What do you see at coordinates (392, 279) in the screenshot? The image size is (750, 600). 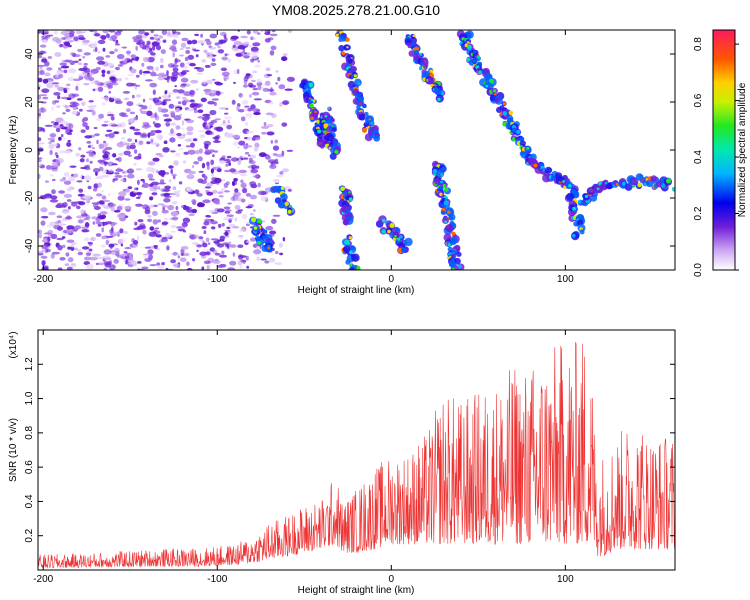 I see `x-tick-label: 0` at bounding box center [392, 279].